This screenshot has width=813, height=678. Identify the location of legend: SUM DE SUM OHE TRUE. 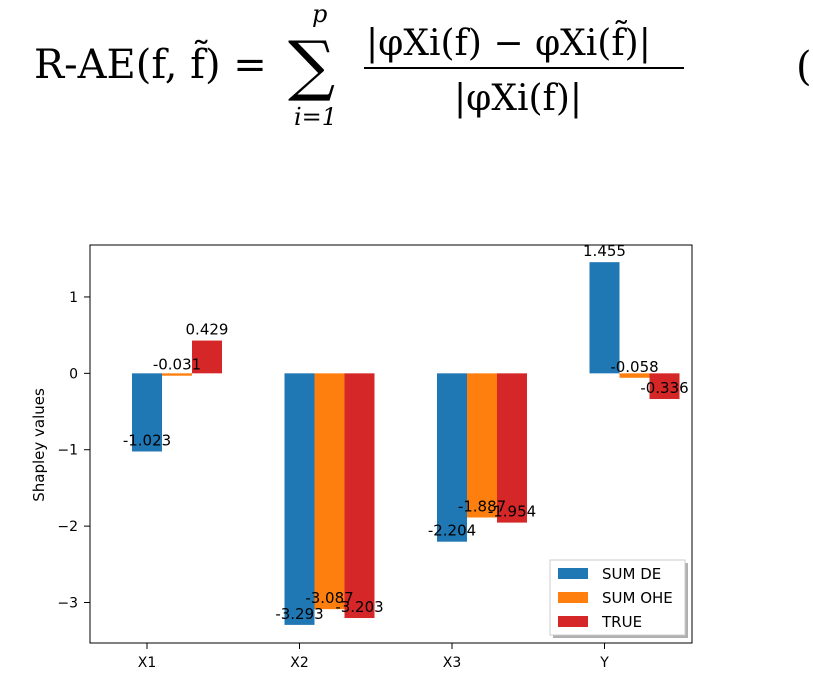
(618, 598).